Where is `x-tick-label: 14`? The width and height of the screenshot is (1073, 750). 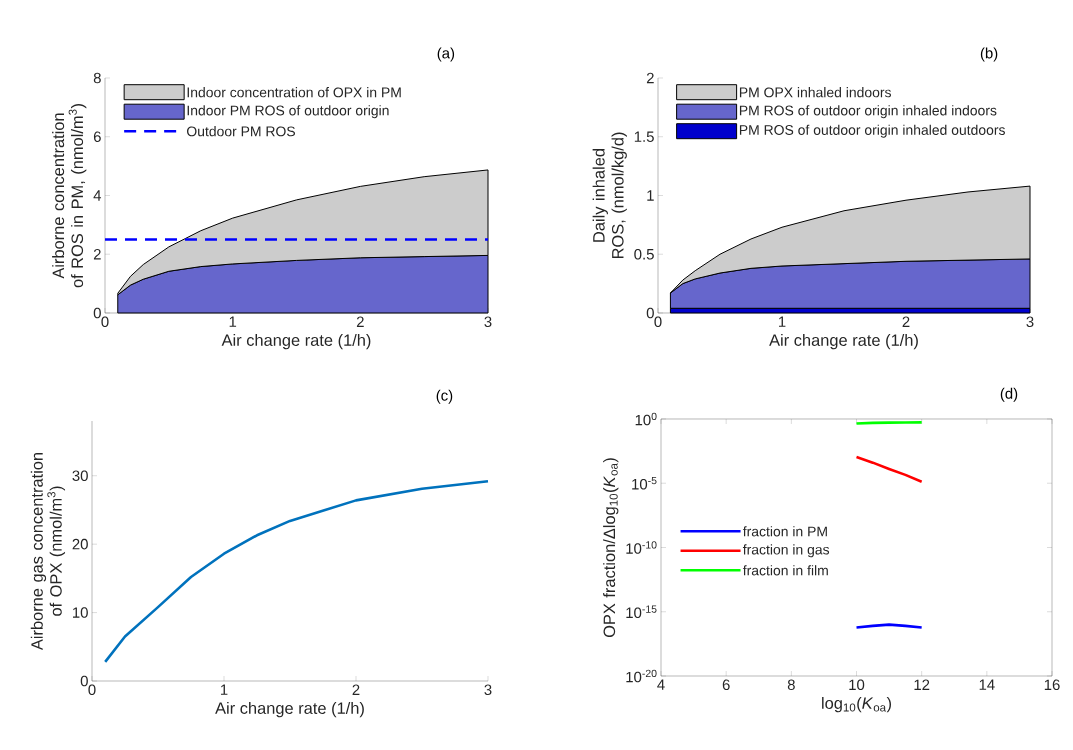
x-tick-label: 14 is located at coordinates (987, 684).